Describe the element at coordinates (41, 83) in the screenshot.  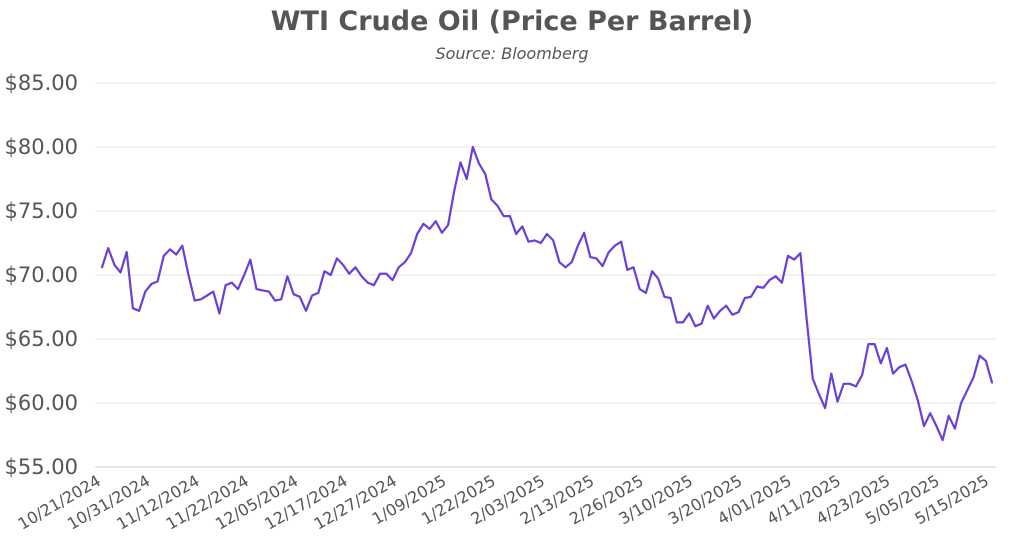
I see `y-tick-label: $85.00` at that location.